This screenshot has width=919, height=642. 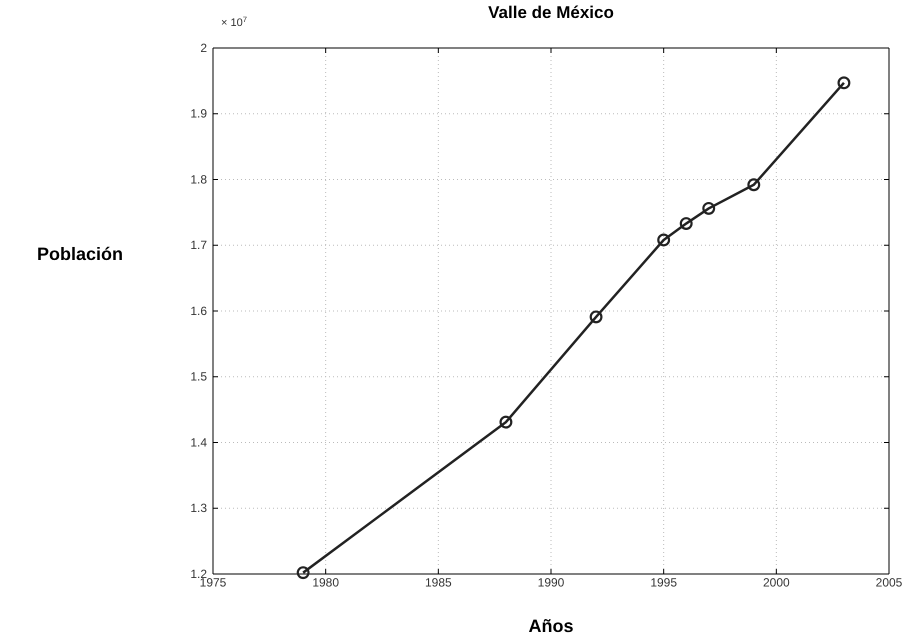 I want to click on y-tick-label: 1.4, so click(x=199, y=442).